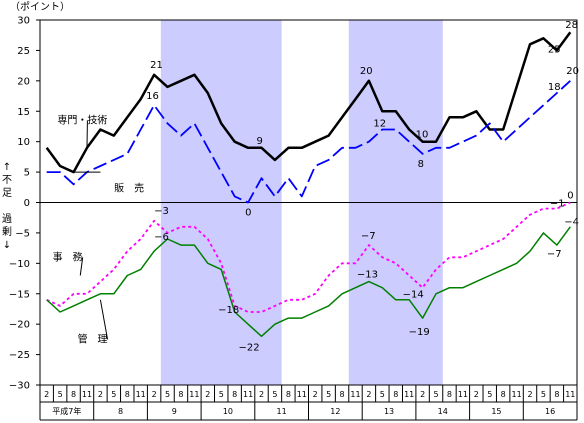 The image size is (584, 423). Describe the element at coordinates (7, 167) in the screenshot. I see `y-side-label-shortage: ↑` at that location.